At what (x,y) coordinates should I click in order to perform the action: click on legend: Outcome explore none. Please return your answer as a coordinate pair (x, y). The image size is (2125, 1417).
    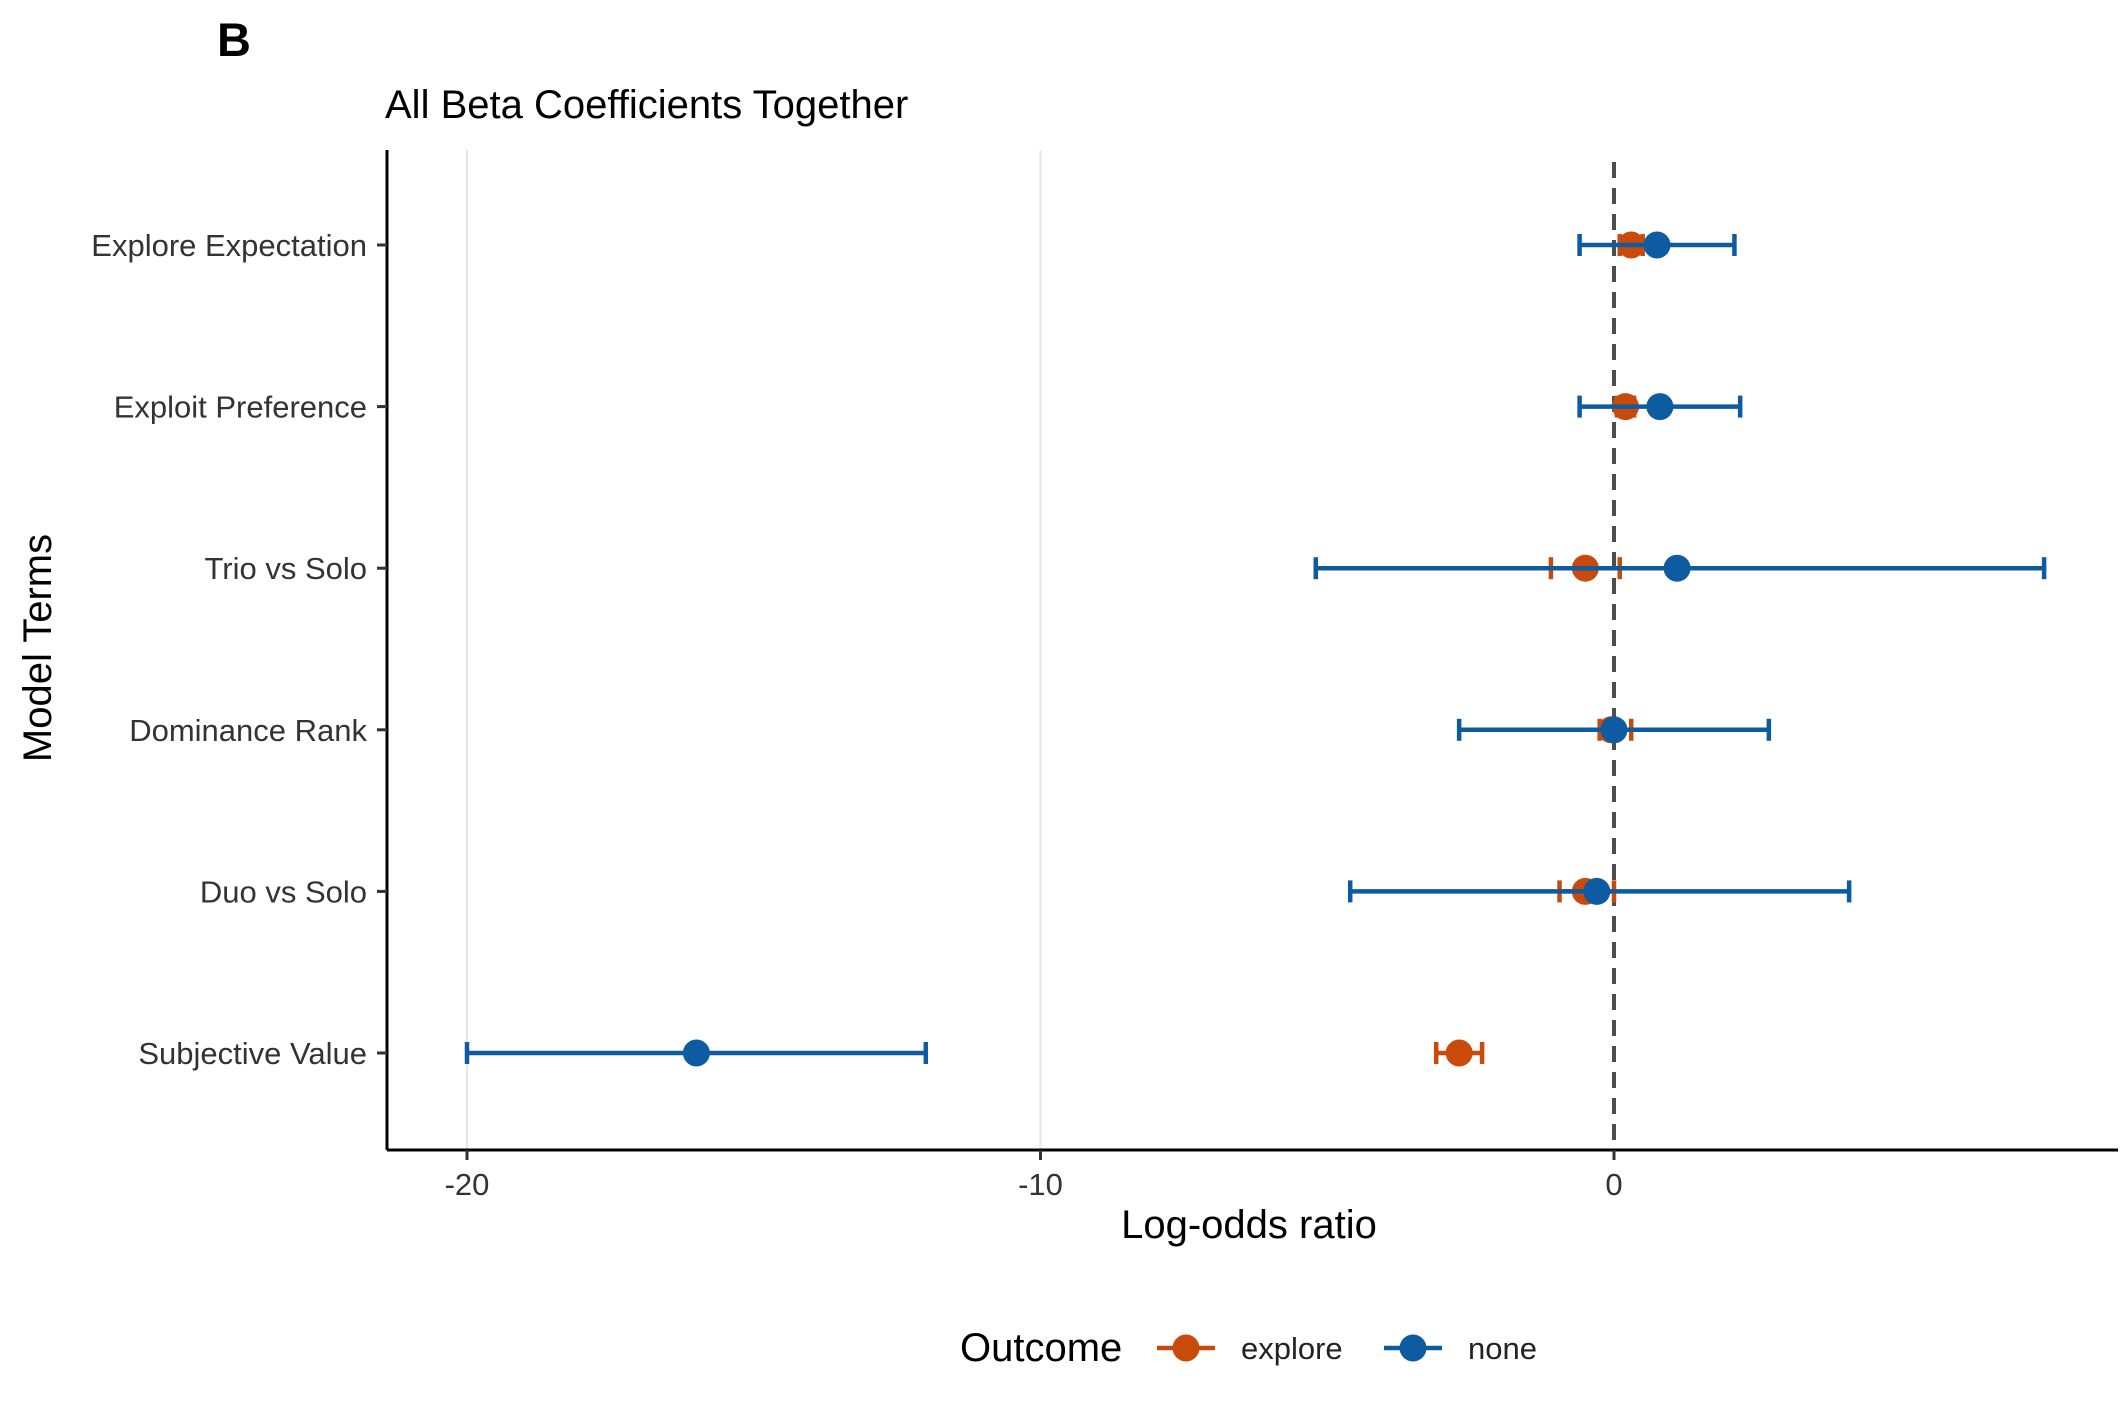
    Looking at the image, I should click on (1248, 1348).